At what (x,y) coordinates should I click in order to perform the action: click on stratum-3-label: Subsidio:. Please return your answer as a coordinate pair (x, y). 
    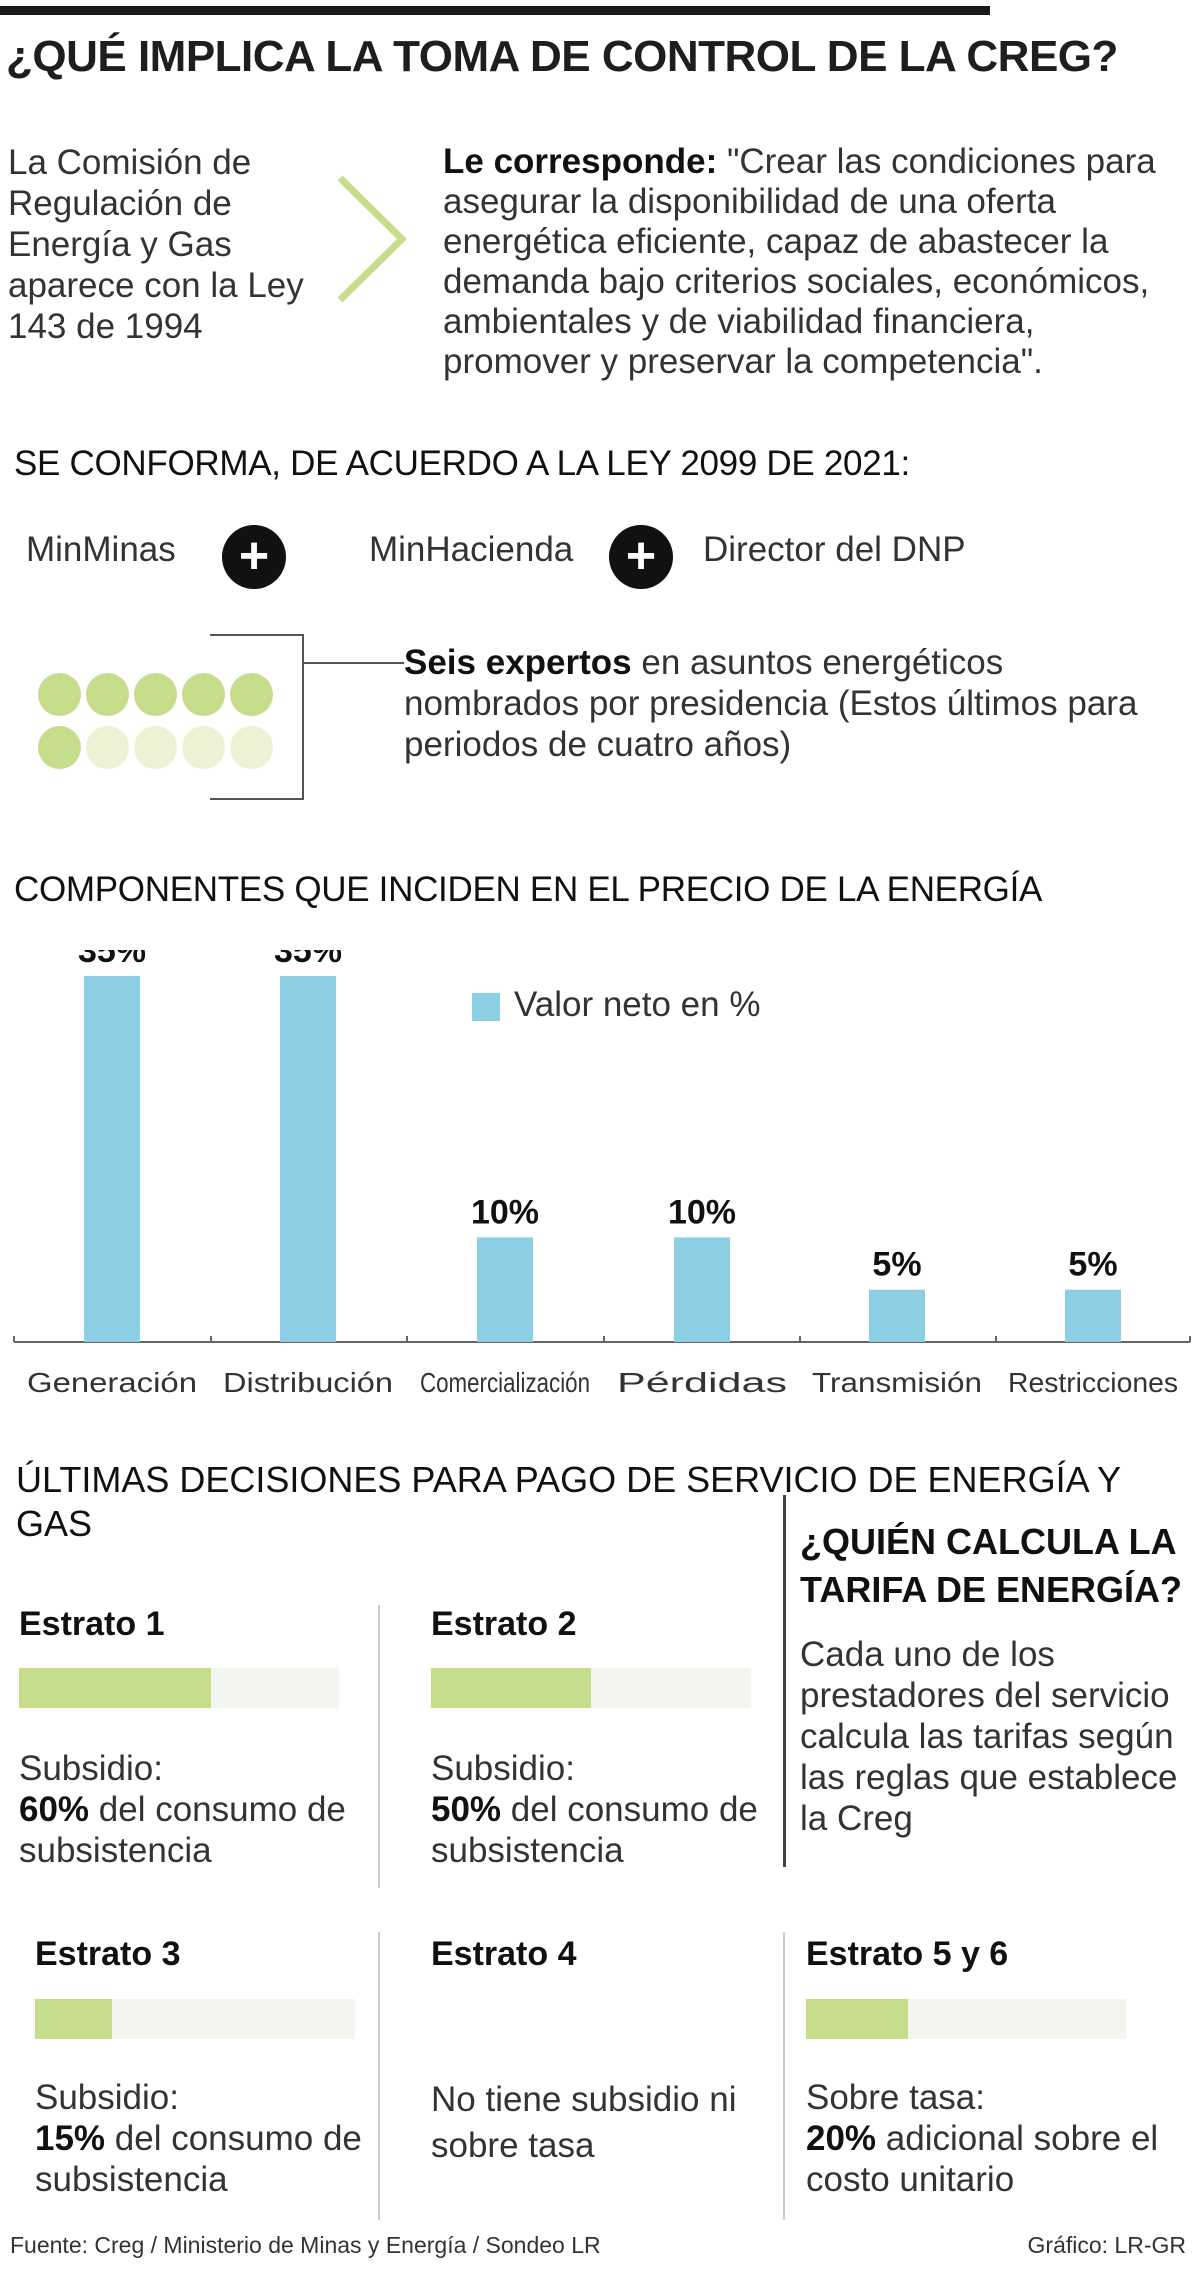
    Looking at the image, I should click on (107, 2097).